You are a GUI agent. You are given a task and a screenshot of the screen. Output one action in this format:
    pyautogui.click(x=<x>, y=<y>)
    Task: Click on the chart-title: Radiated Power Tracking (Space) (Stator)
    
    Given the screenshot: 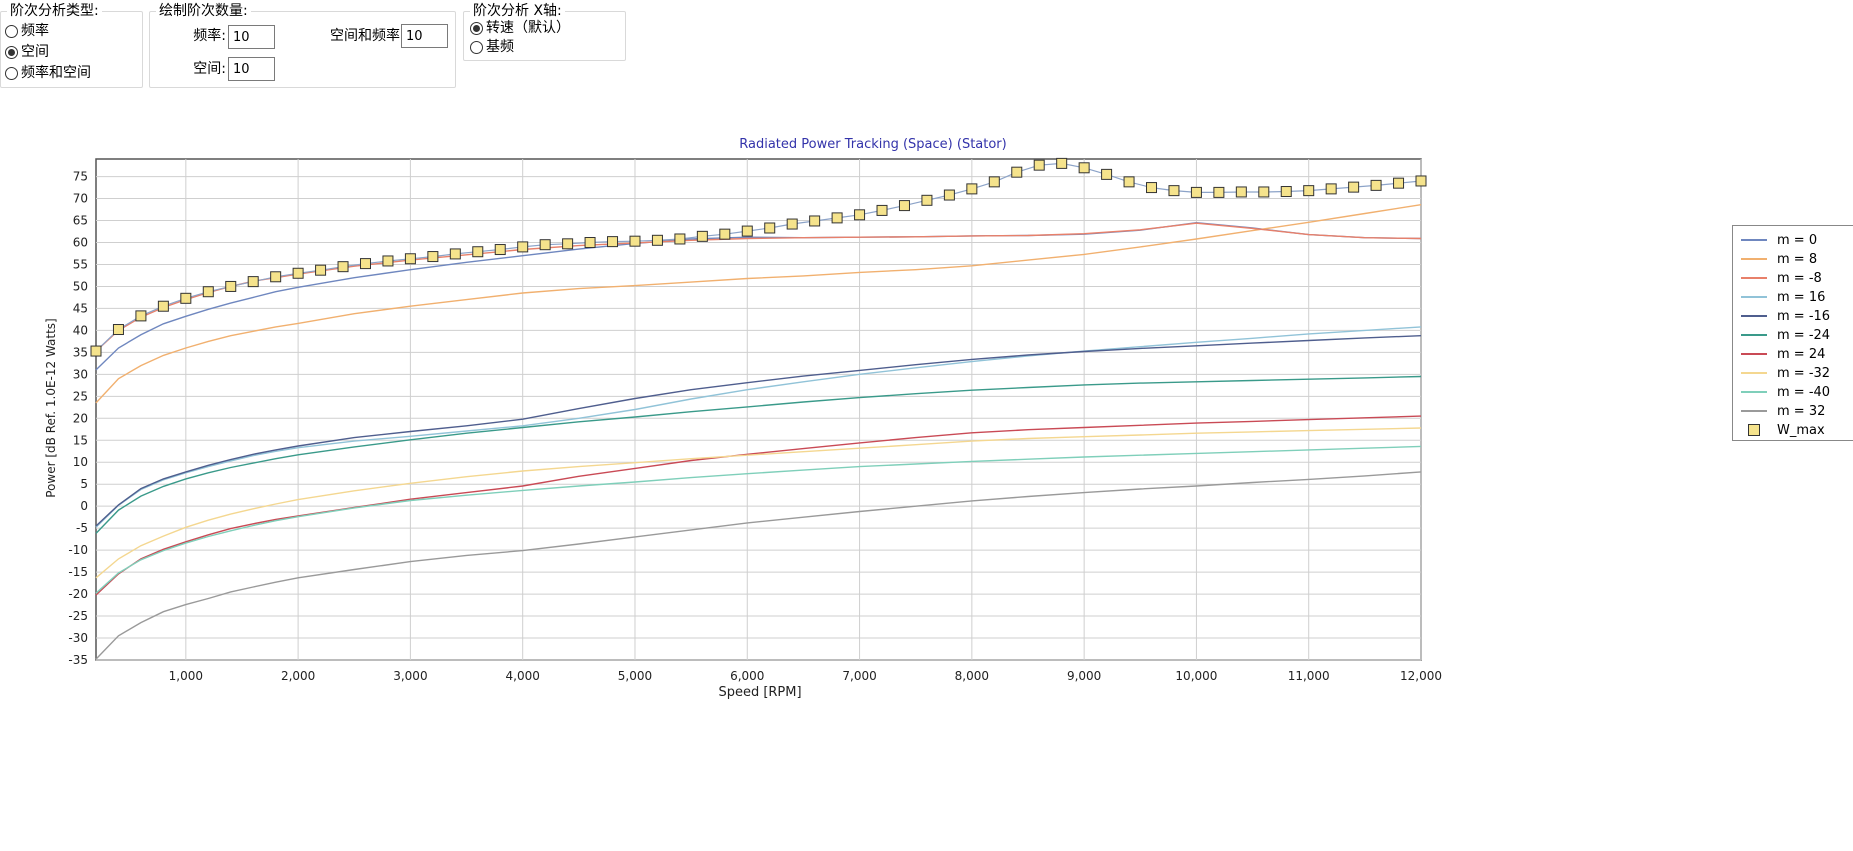 What is the action you would take?
    pyautogui.click(x=872, y=144)
    